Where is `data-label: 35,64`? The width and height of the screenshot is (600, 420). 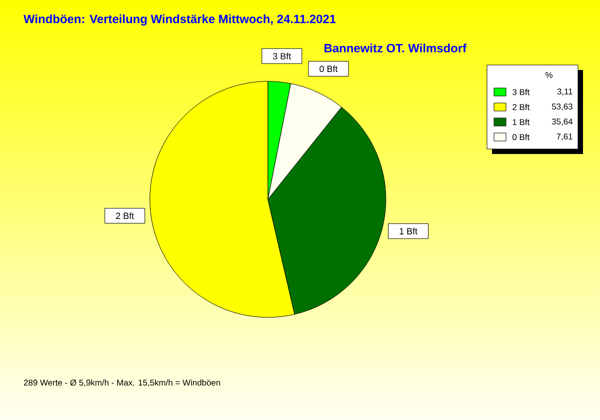 data-label: 35,64 is located at coordinates (562, 122).